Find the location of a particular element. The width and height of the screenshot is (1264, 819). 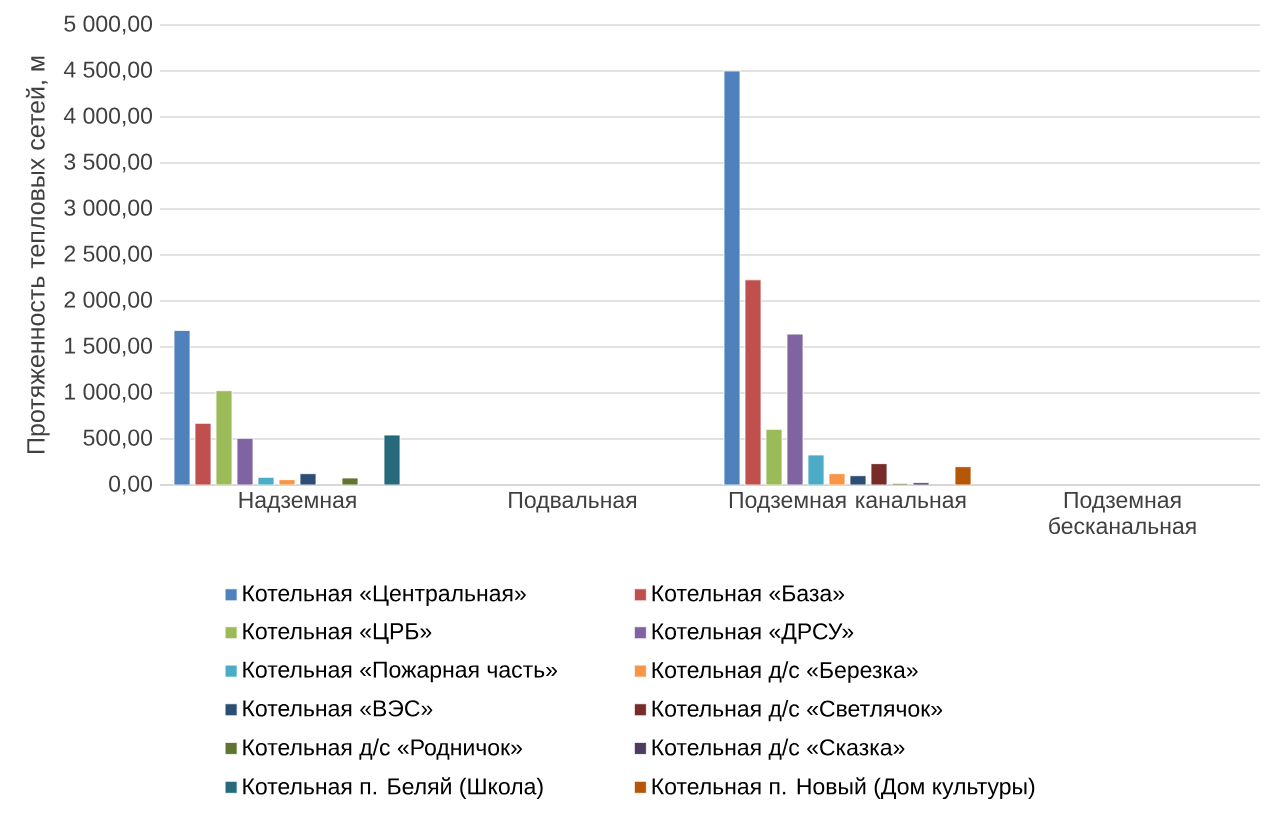

x-tick-label: Подземная канальная is located at coordinates (847, 502).